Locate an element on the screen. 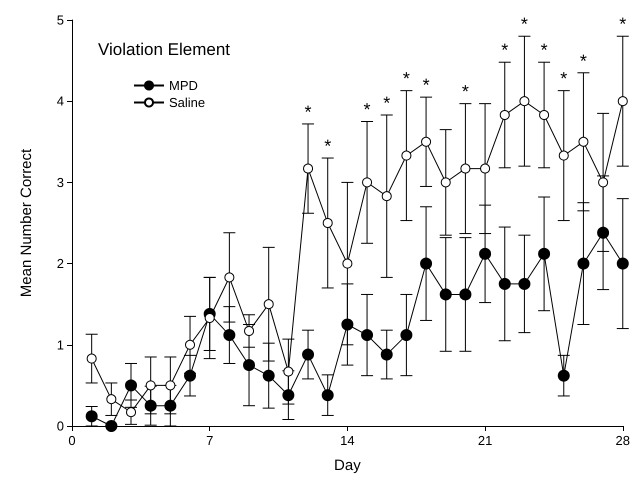 This screenshot has height=490, width=641. y-tick-label: 1 is located at coordinates (60, 344).